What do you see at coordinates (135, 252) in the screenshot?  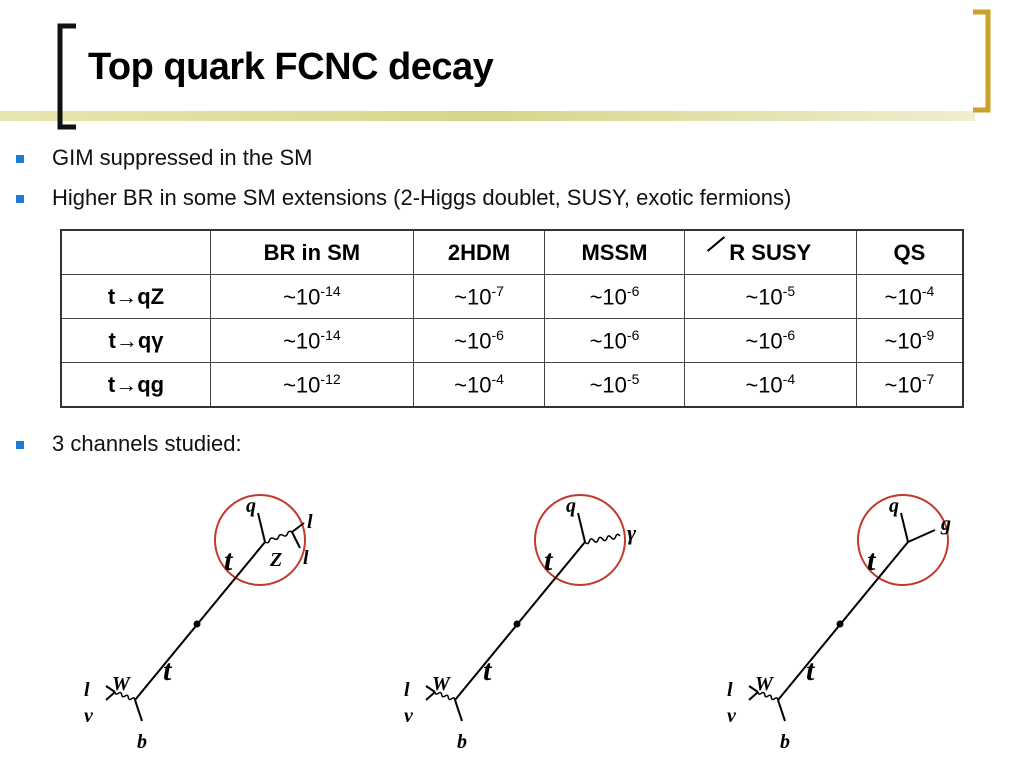 I see `corner-cell` at bounding box center [135, 252].